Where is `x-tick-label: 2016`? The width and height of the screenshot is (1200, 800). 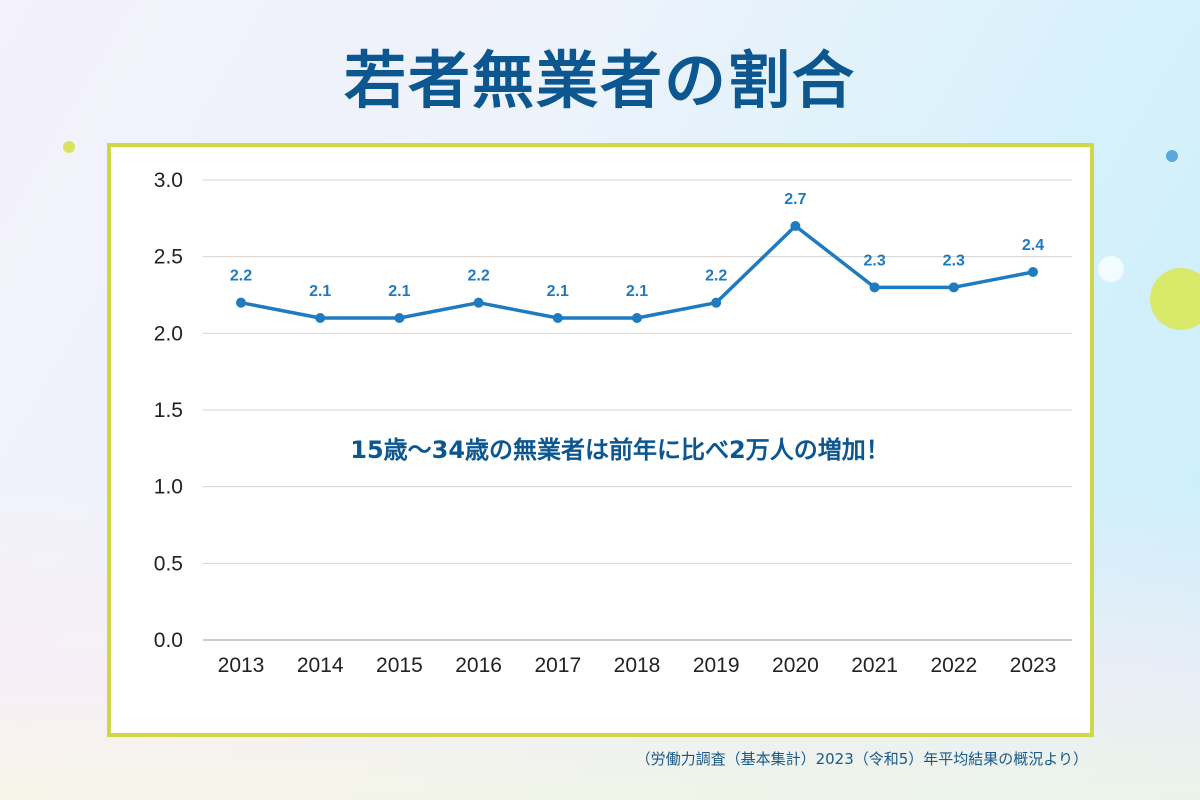
x-tick-label: 2016 is located at coordinates (478, 665).